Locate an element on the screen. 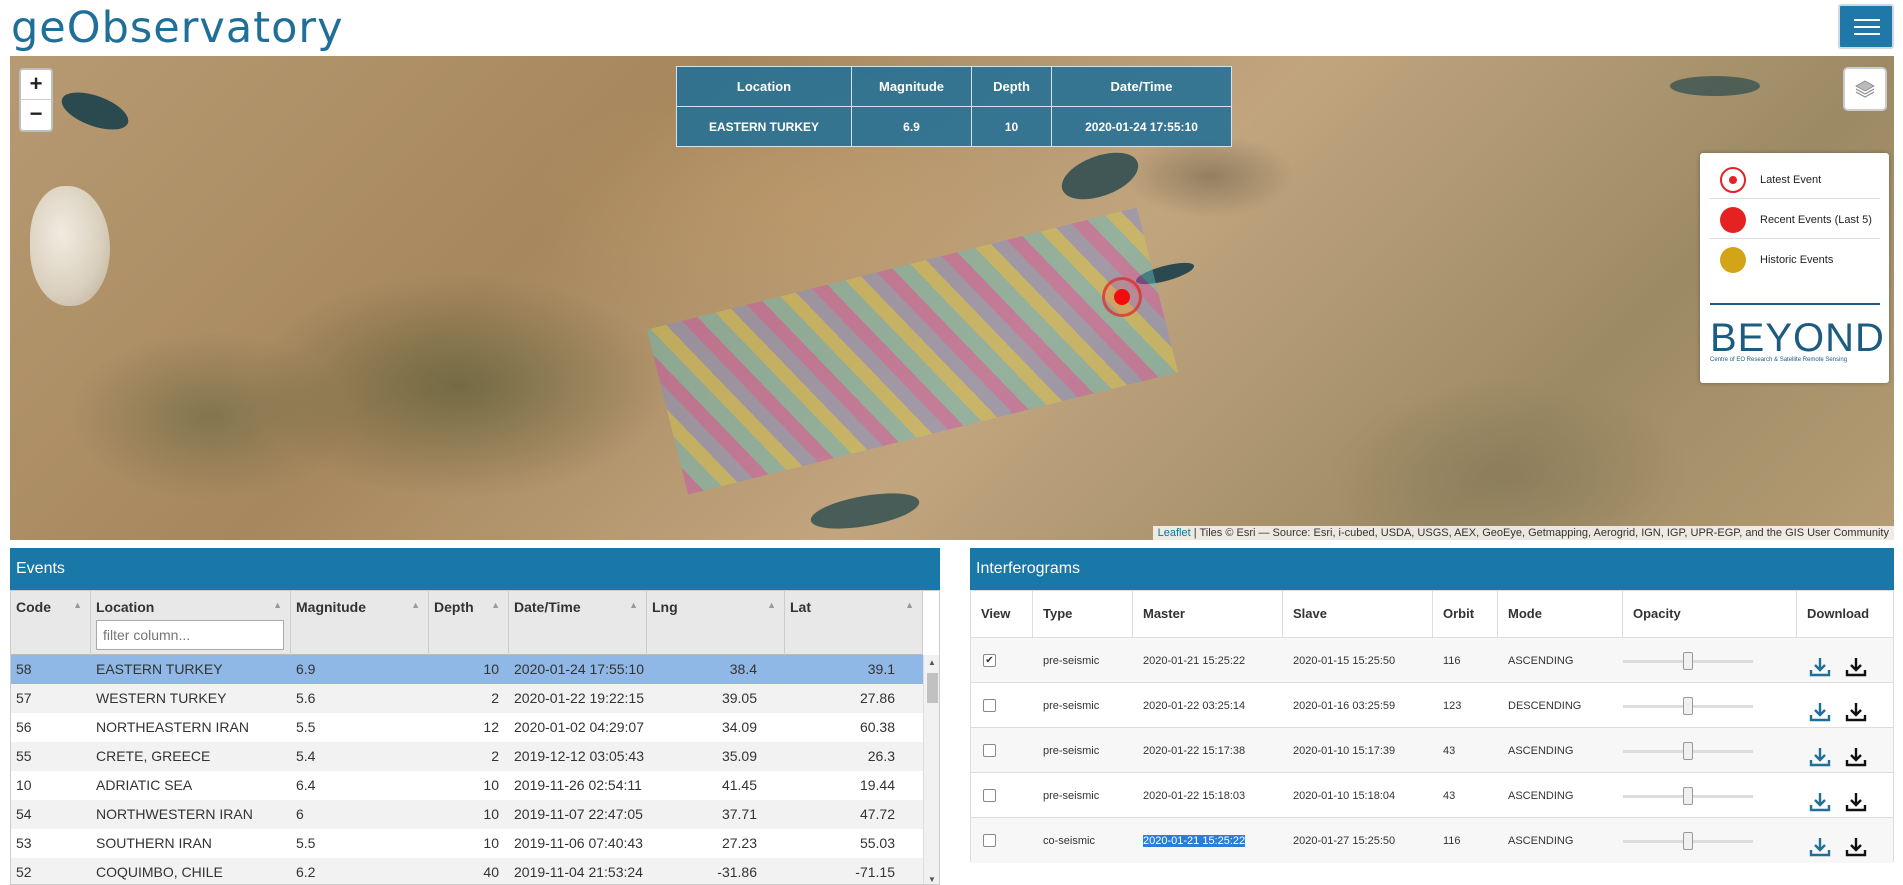  location-header: Location is located at coordinates (764, 86).